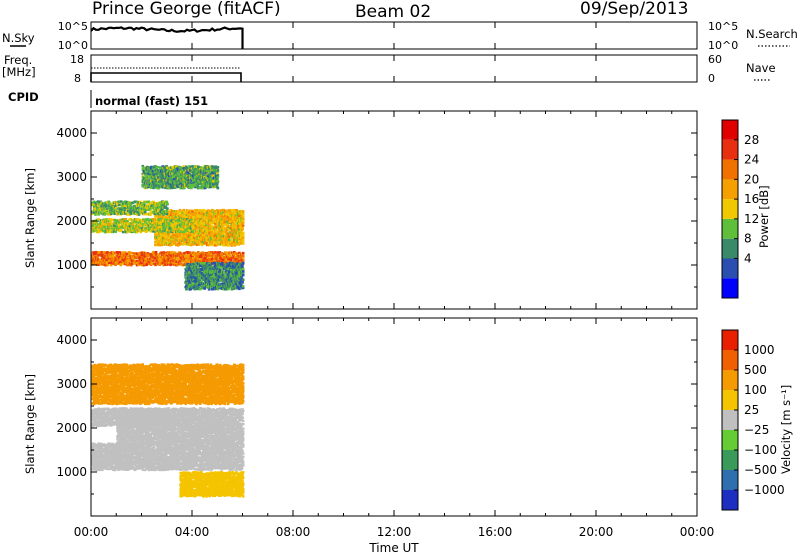 This screenshot has height=558, width=800. What do you see at coordinates (19, 72) in the screenshot?
I see `freq-unit-label: [MHz]` at bounding box center [19, 72].